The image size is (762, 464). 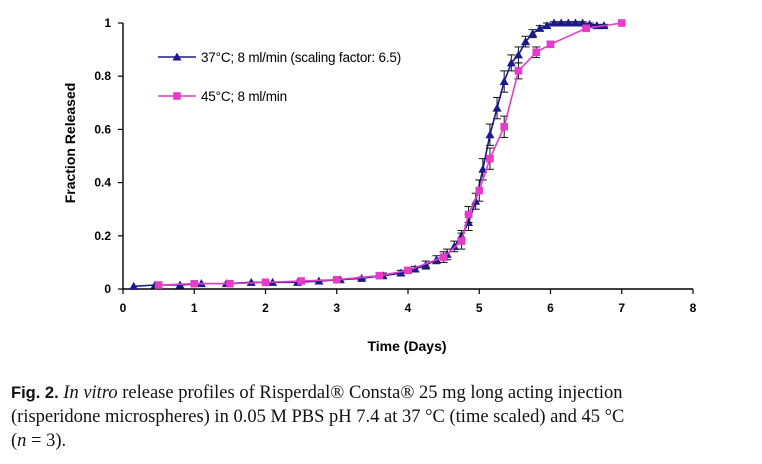 I want to click on caption-italic-intro: In vitro, so click(x=90, y=393).